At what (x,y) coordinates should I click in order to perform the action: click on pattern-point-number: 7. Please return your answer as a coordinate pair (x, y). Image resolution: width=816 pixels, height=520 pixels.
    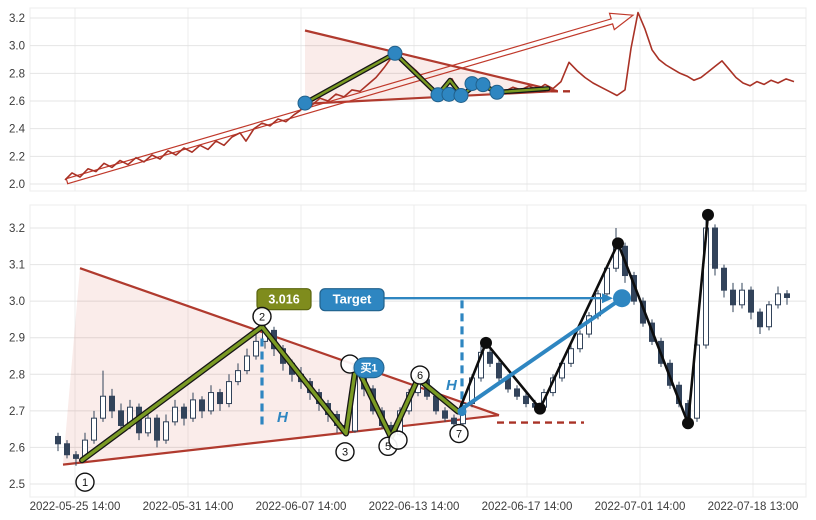
    Looking at the image, I should click on (459, 434).